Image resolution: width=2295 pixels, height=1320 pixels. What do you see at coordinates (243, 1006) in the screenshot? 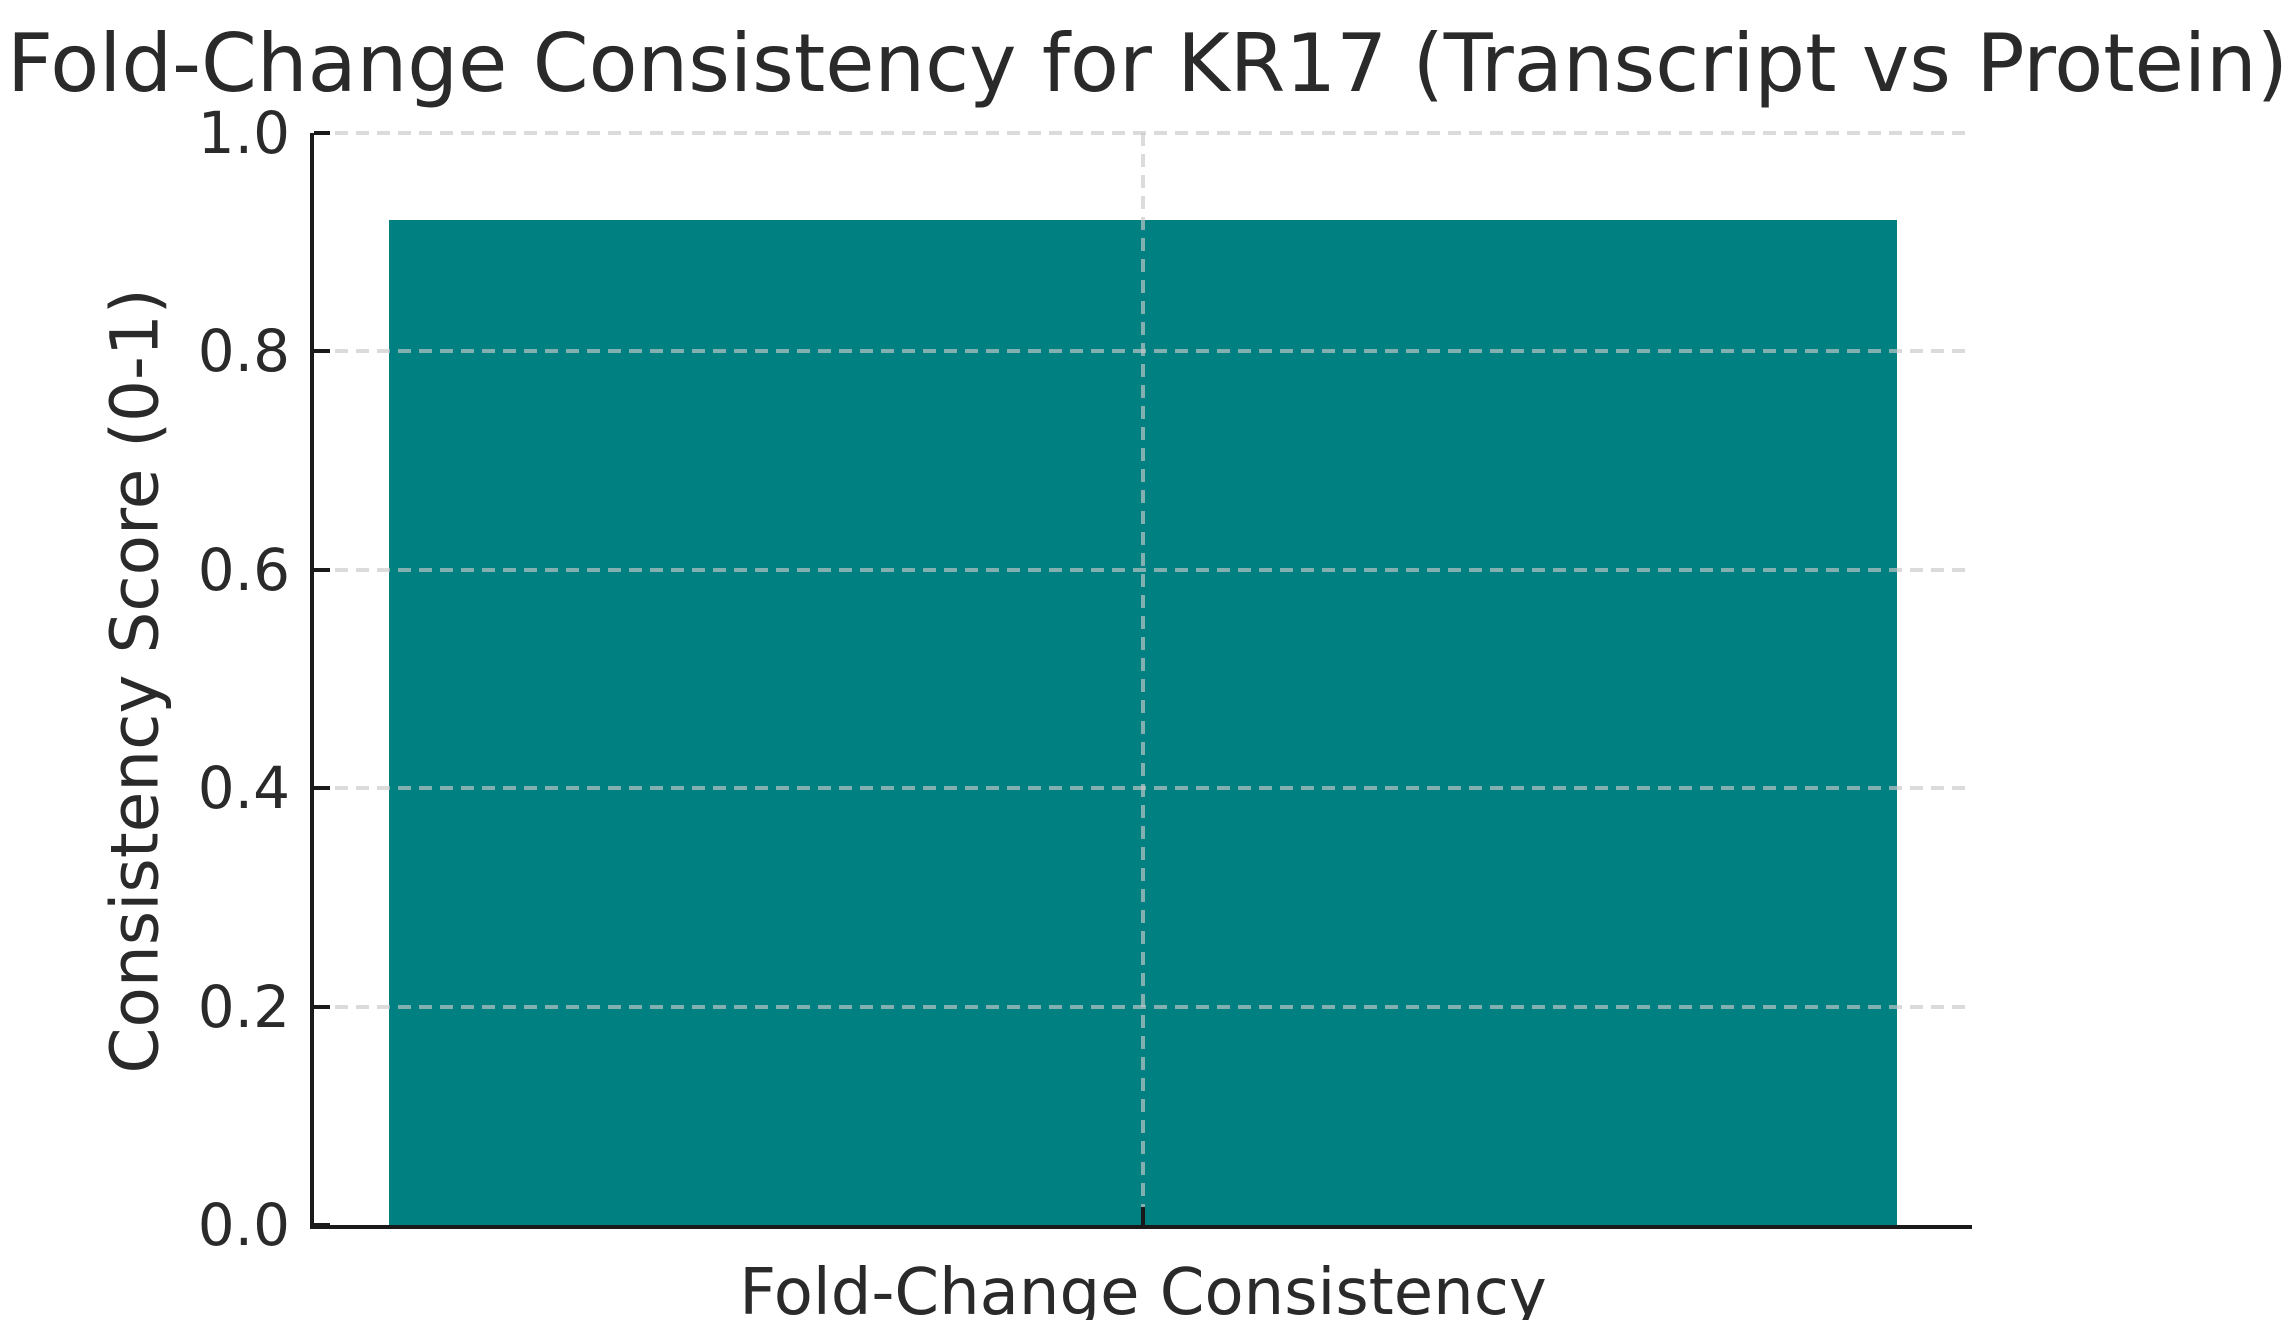
I see `y-tick-label: 0.2` at bounding box center [243, 1006].